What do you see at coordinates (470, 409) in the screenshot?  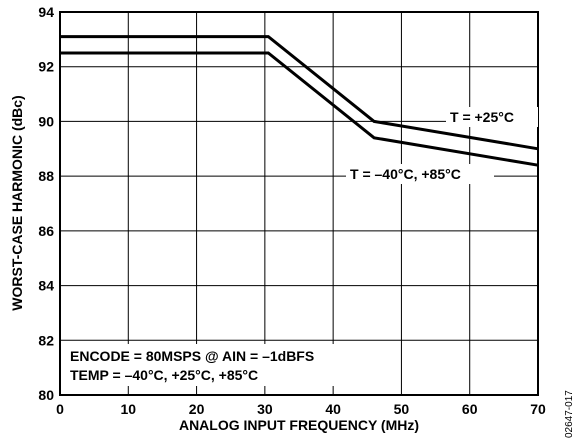 I see `x-tick-label-60: 60` at bounding box center [470, 409].